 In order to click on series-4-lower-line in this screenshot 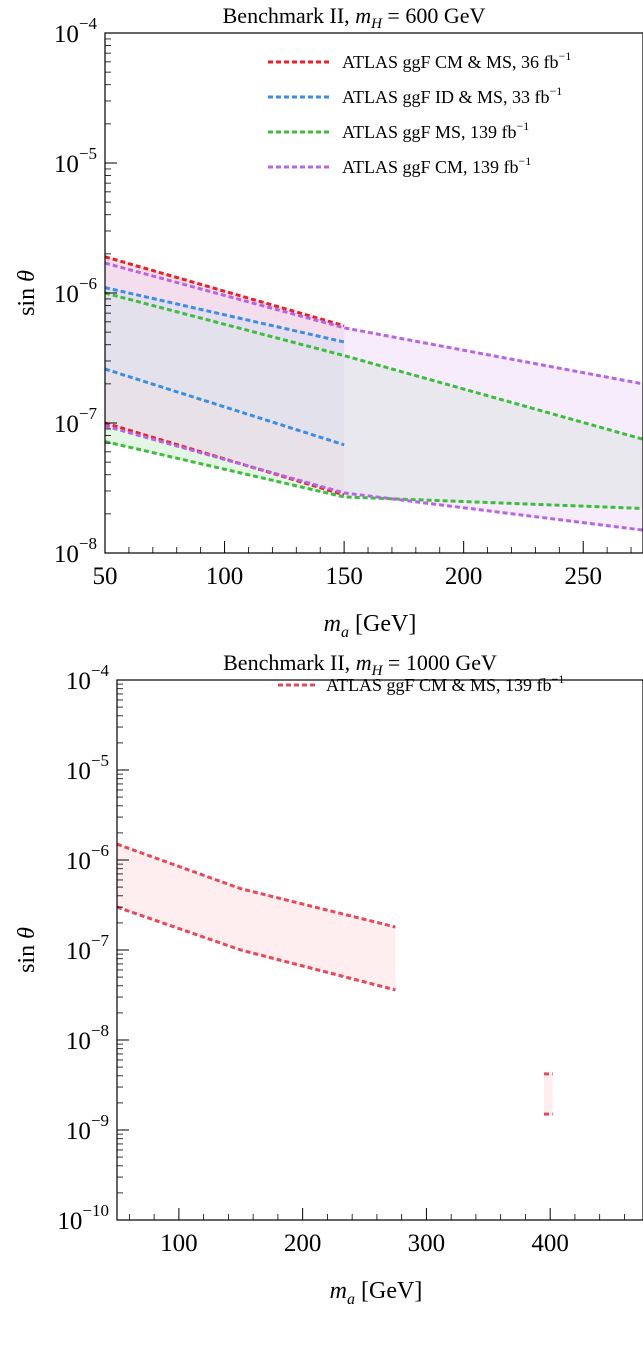, I will do `click(374, 478)`.